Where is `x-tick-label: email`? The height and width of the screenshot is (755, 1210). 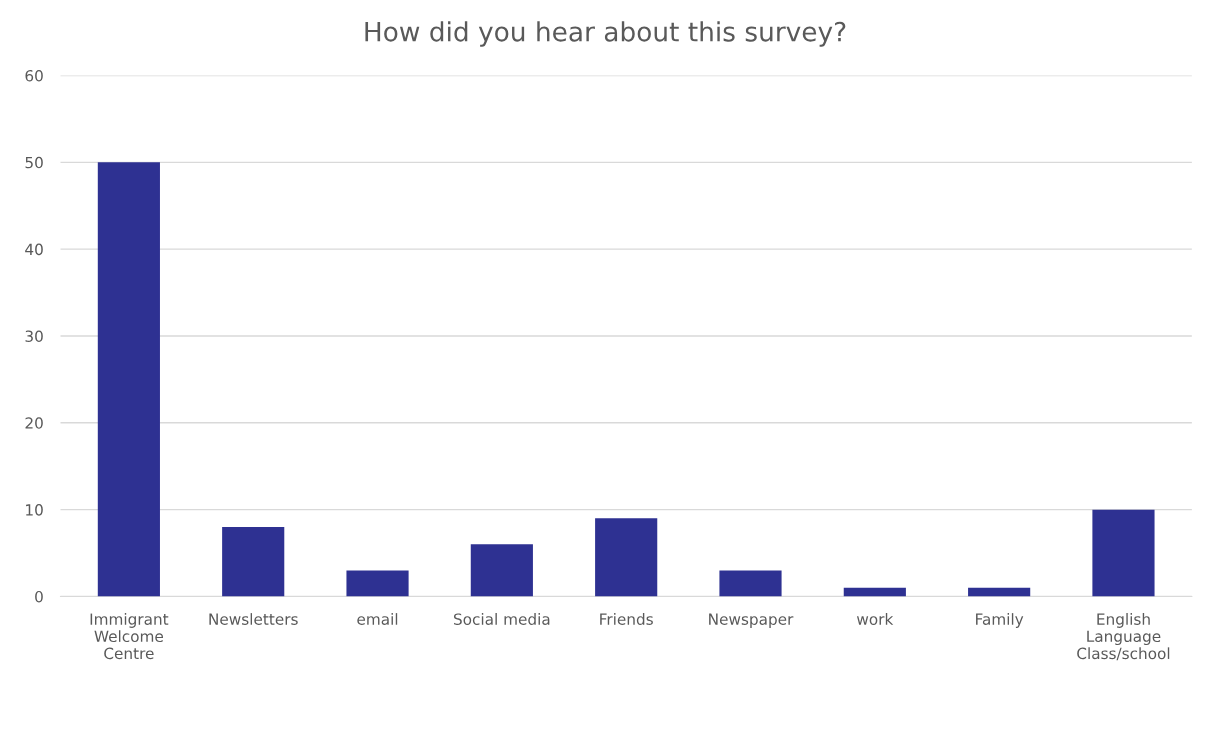 x-tick-label: email is located at coordinates (377, 619).